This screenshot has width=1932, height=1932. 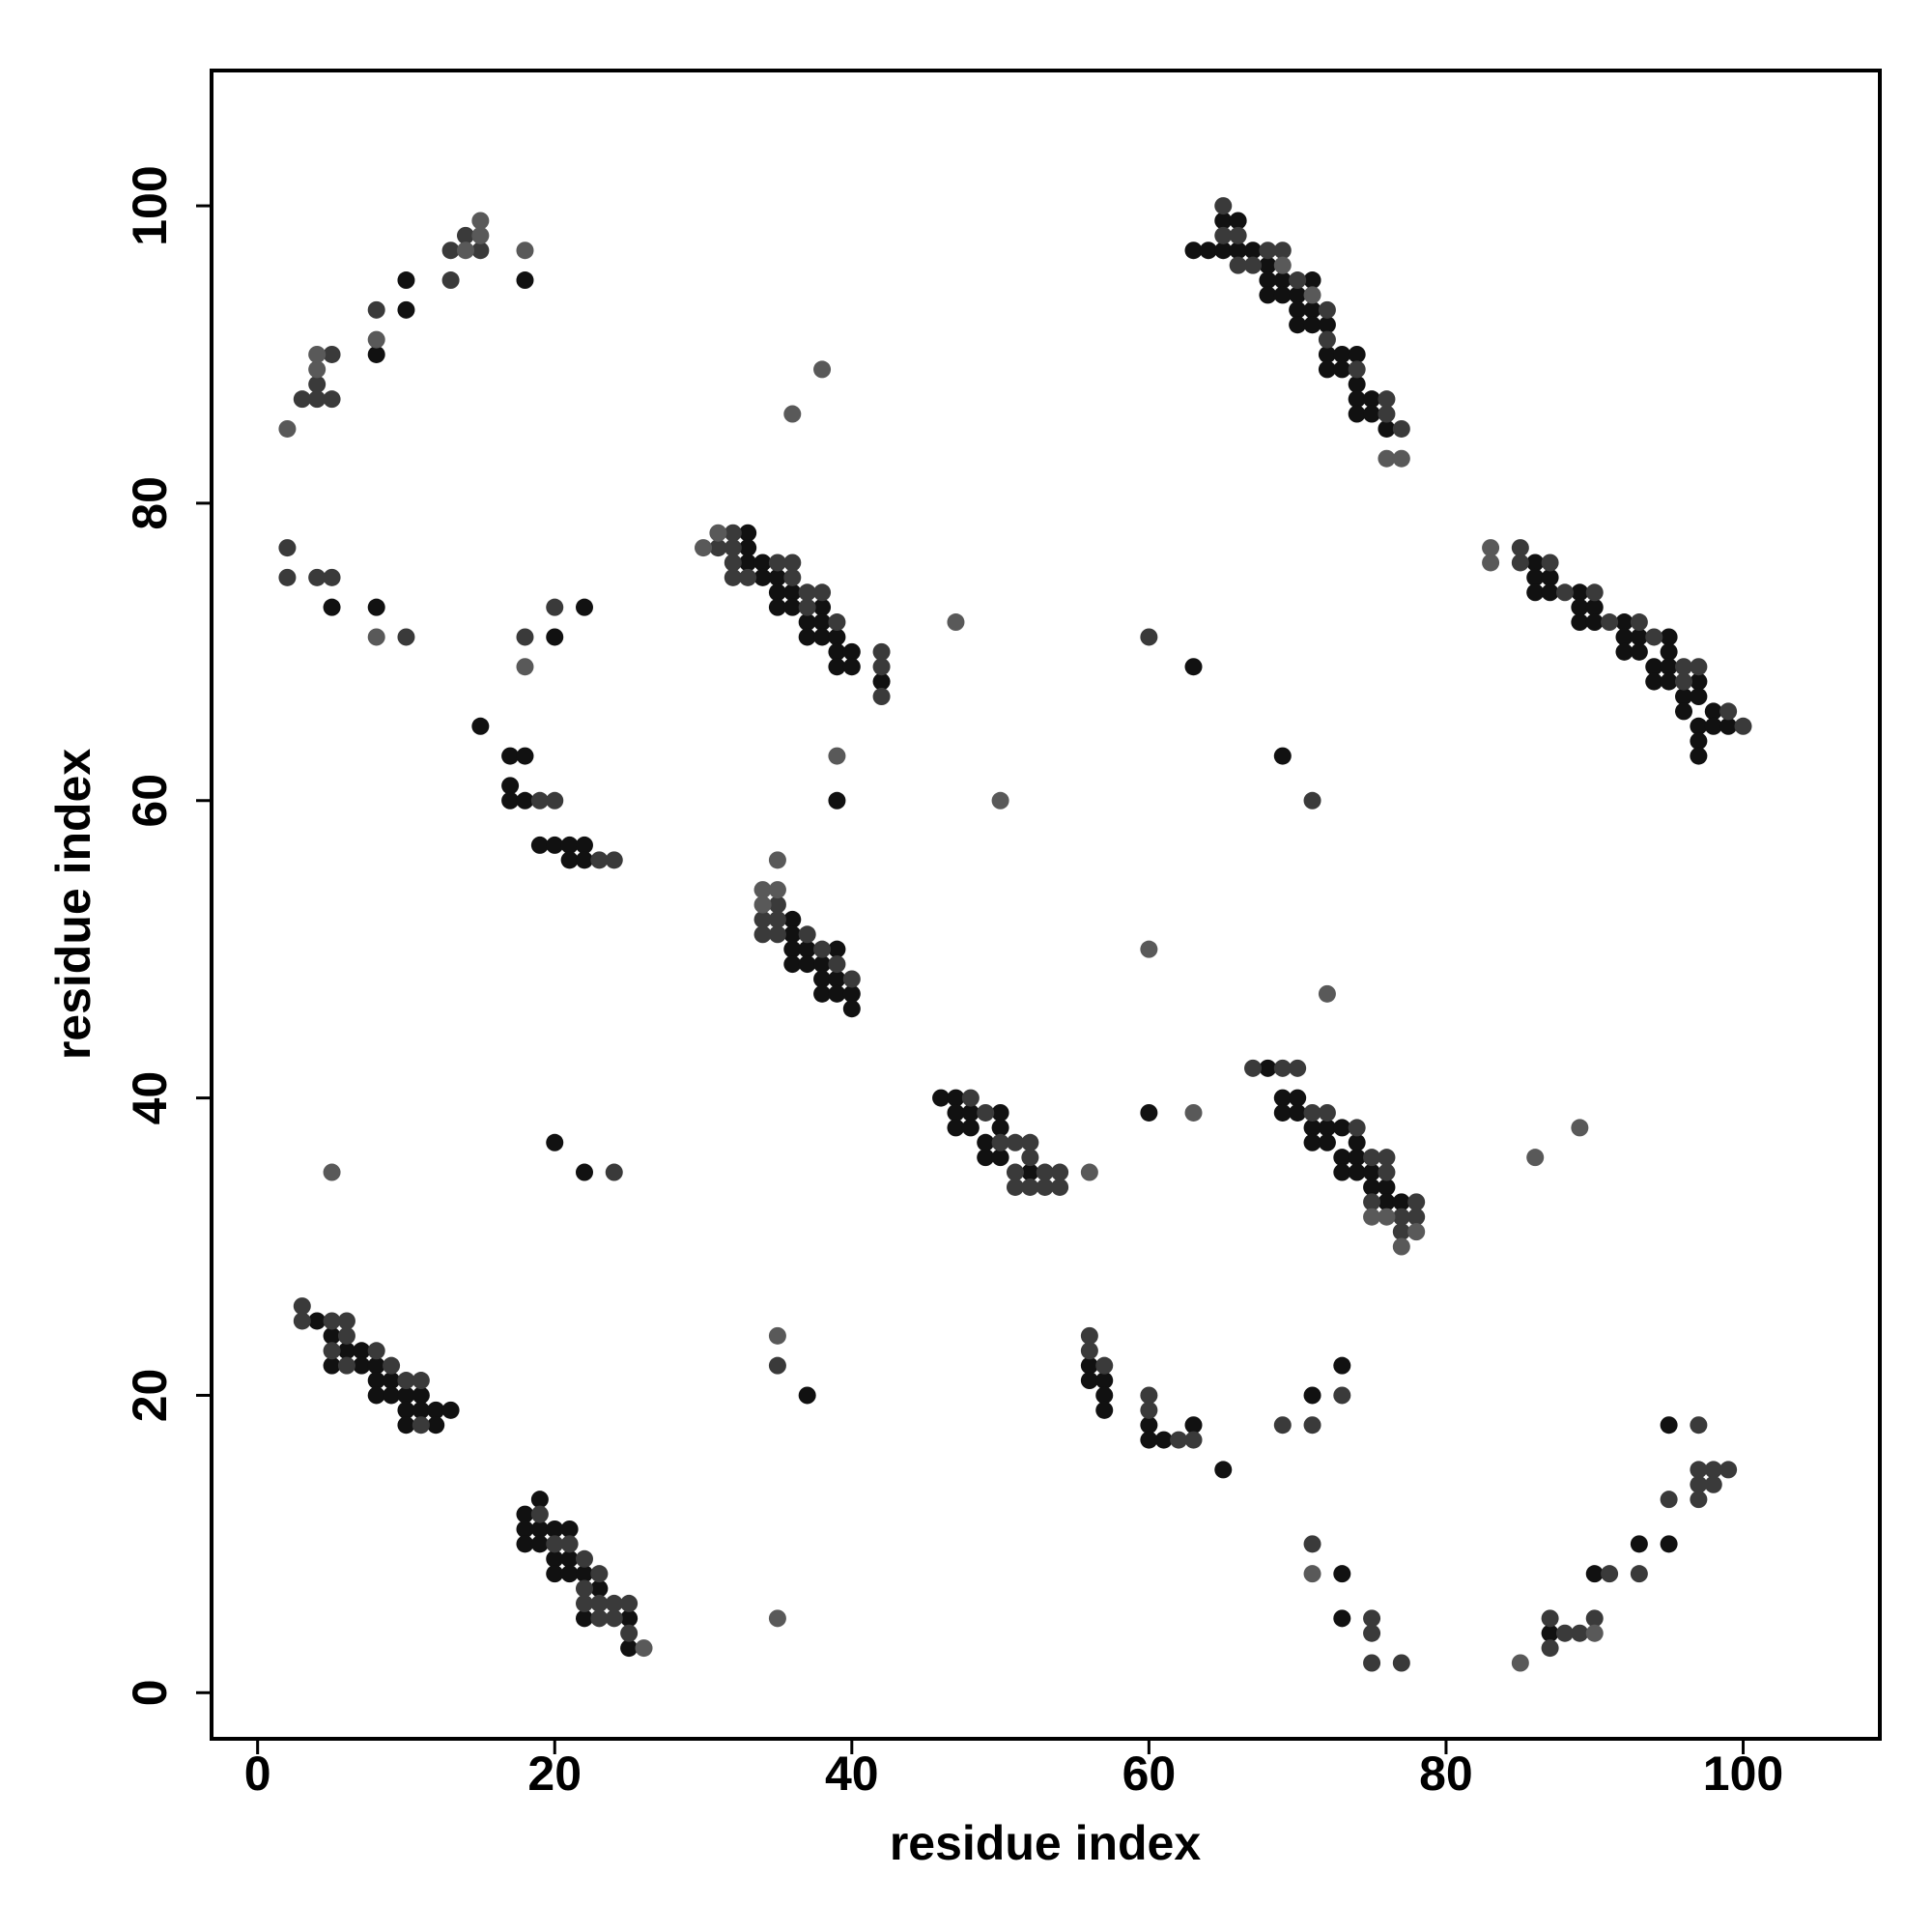 What do you see at coordinates (554, 1774) in the screenshot?
I see `x-tick-label: 20` at bounding box center [554, 1774].